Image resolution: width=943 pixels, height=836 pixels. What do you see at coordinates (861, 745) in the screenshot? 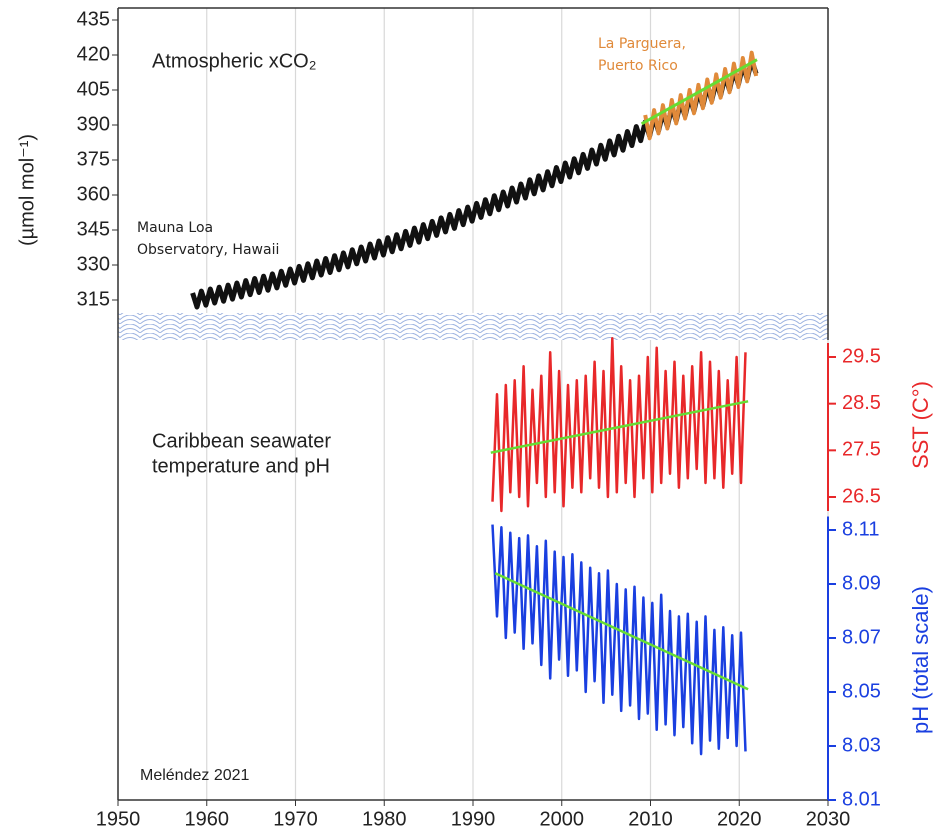
I see `y-tick-label: 8.03` at bounding box center [861, 745].